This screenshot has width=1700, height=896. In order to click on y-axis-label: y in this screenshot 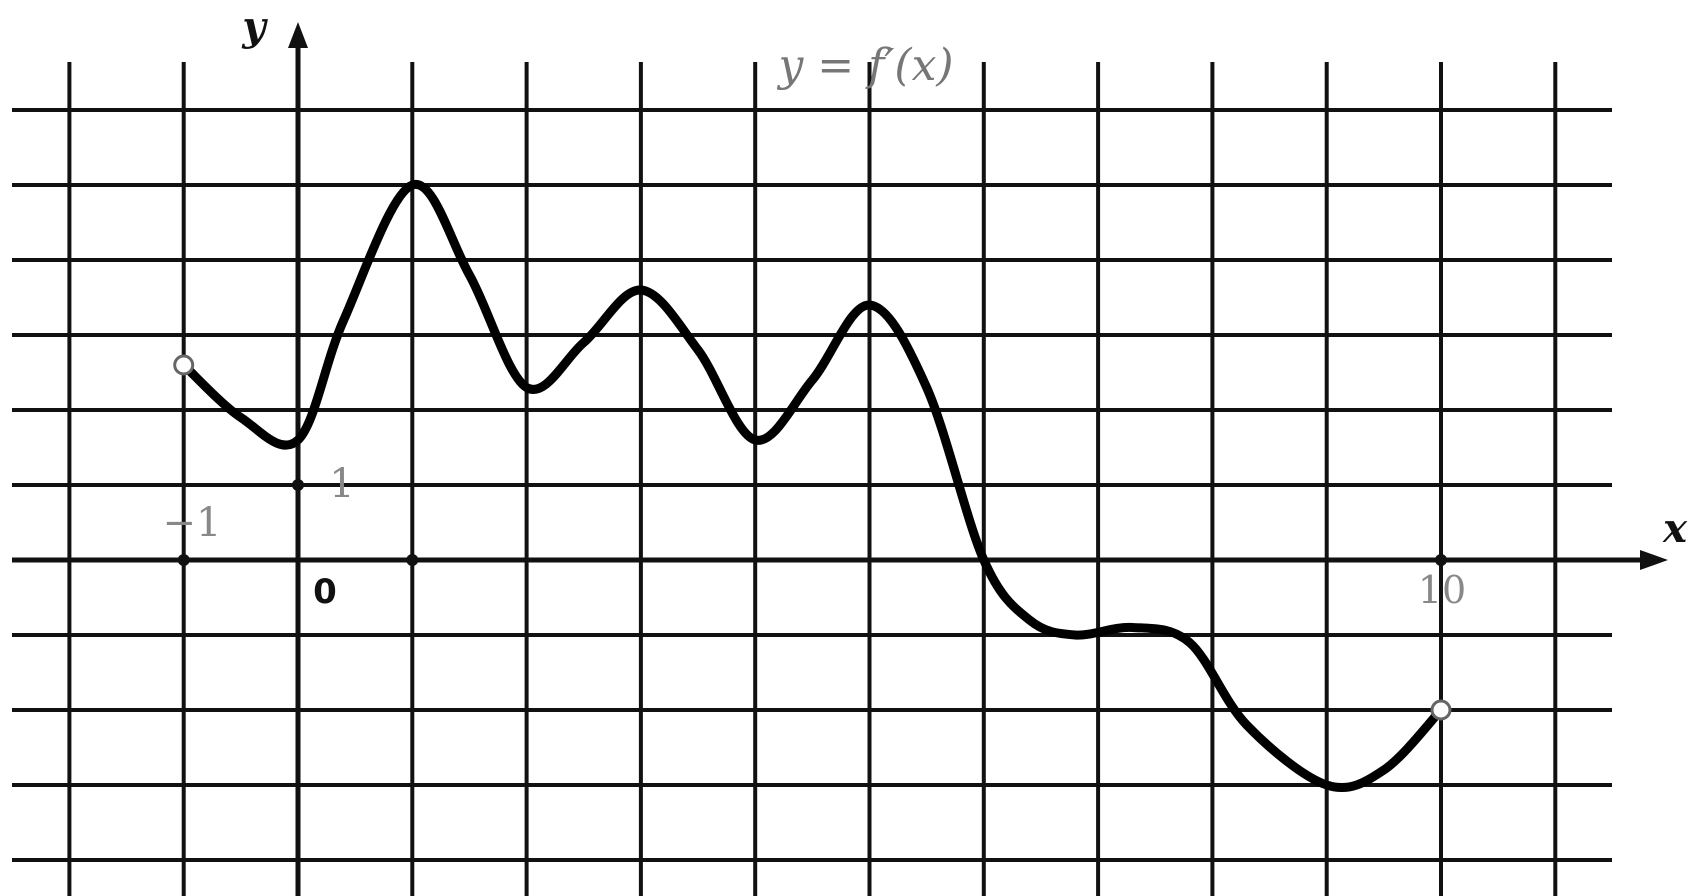, I will do `click(254, 26)`.